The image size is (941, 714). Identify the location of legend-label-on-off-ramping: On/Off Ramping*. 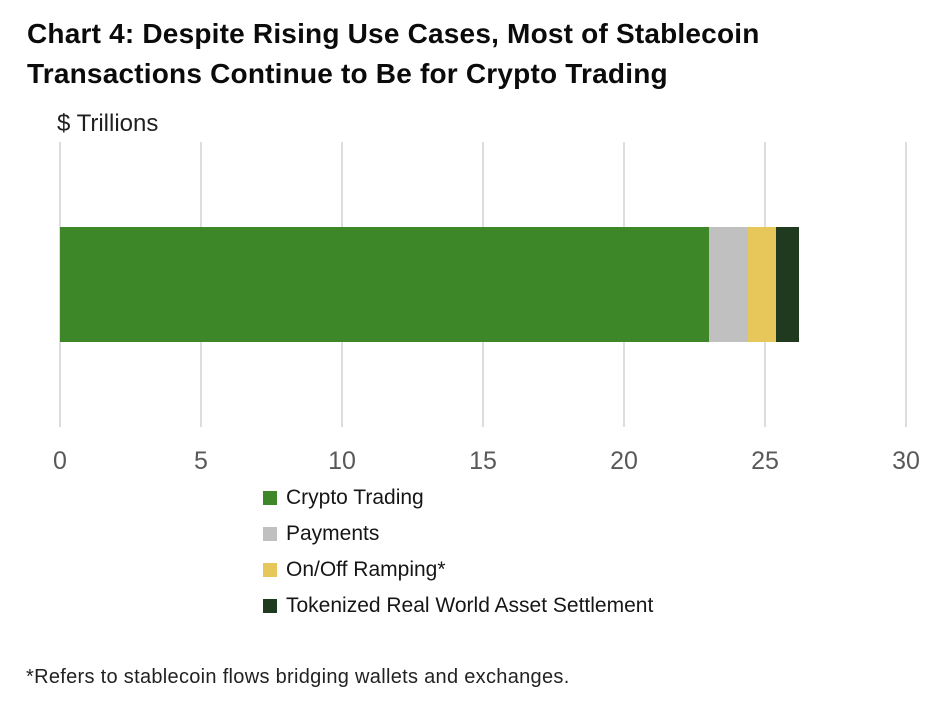
(366, 569).